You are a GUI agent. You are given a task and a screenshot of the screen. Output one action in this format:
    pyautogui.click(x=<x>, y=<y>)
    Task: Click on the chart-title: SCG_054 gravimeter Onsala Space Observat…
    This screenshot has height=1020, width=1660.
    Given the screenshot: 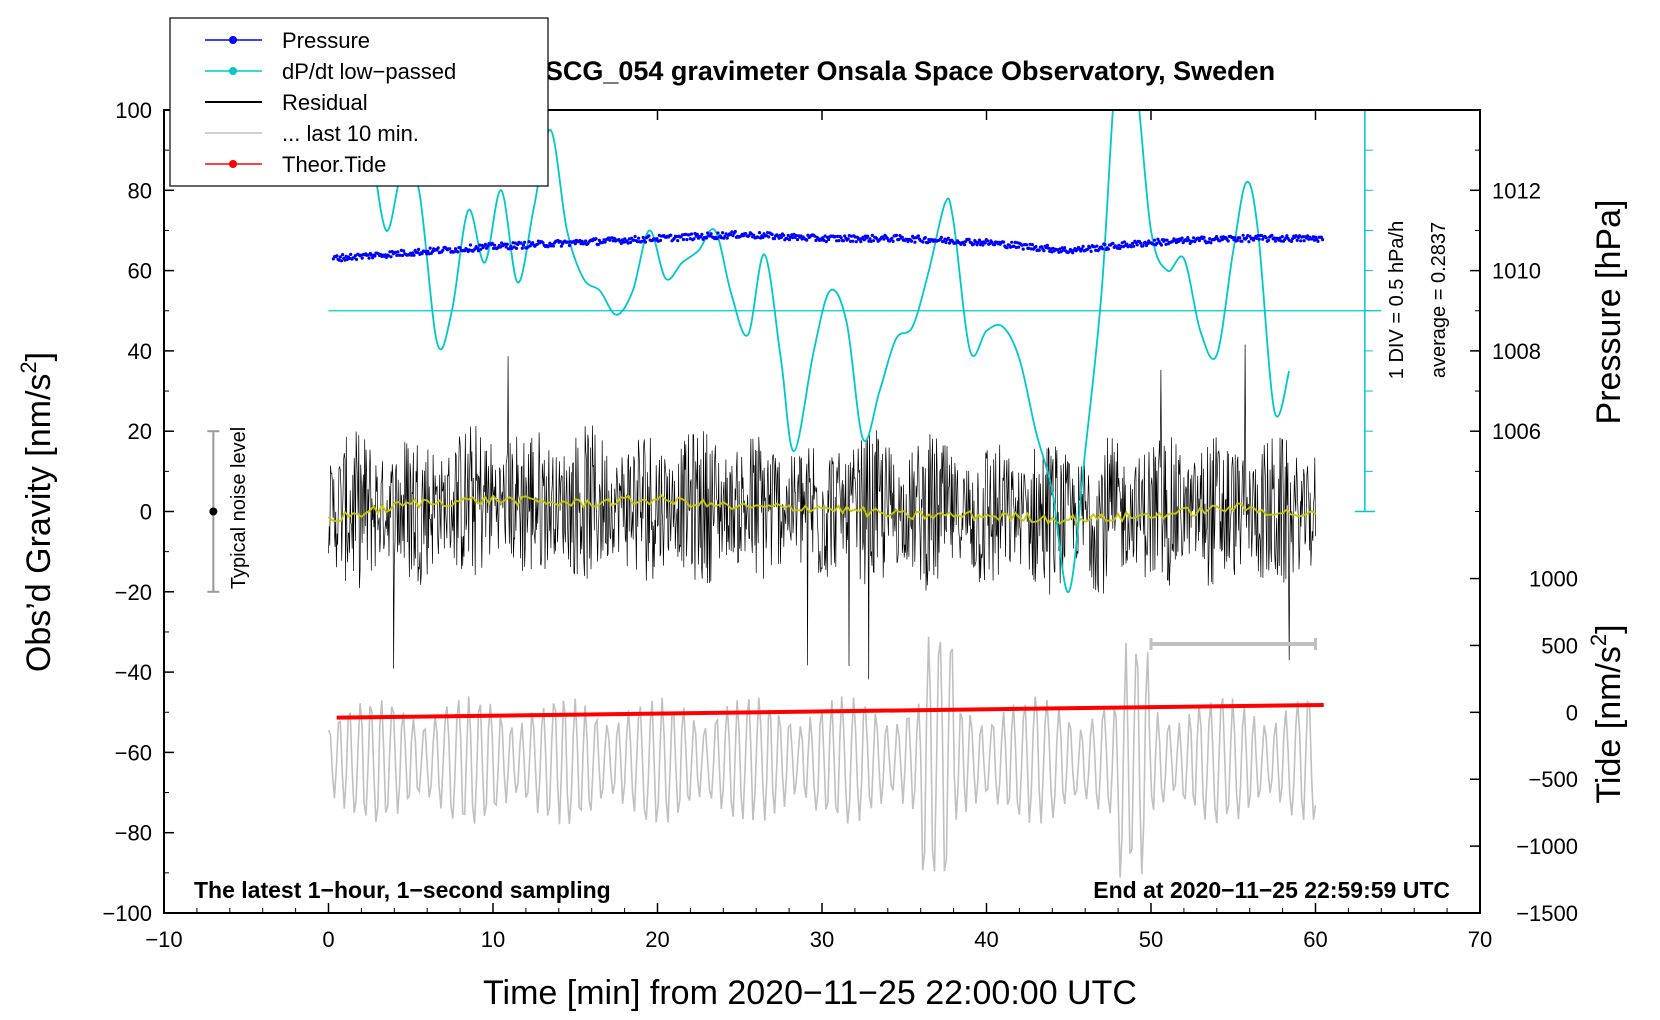 What is the action you would take?
    pyautogui.click(x=910, y=71)
    